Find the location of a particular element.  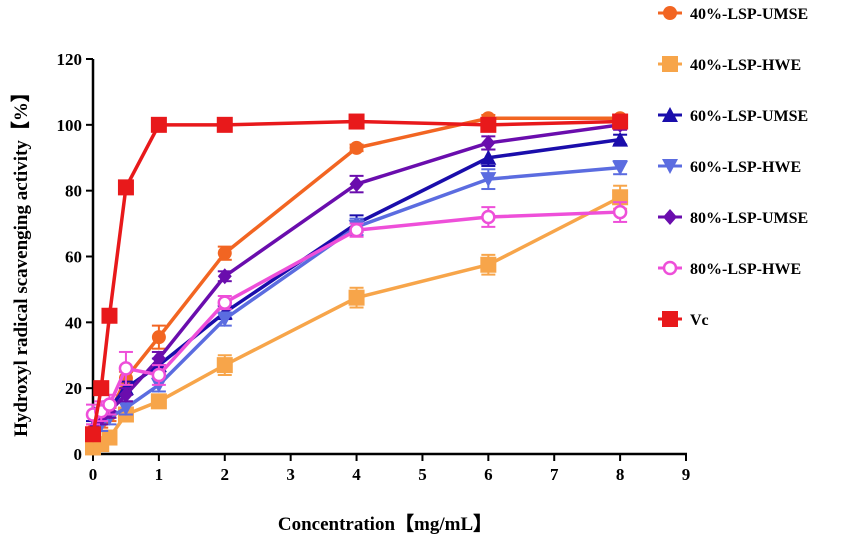

legend-item: 80%-LSP-UMSE is located at coordinates (733, 218).